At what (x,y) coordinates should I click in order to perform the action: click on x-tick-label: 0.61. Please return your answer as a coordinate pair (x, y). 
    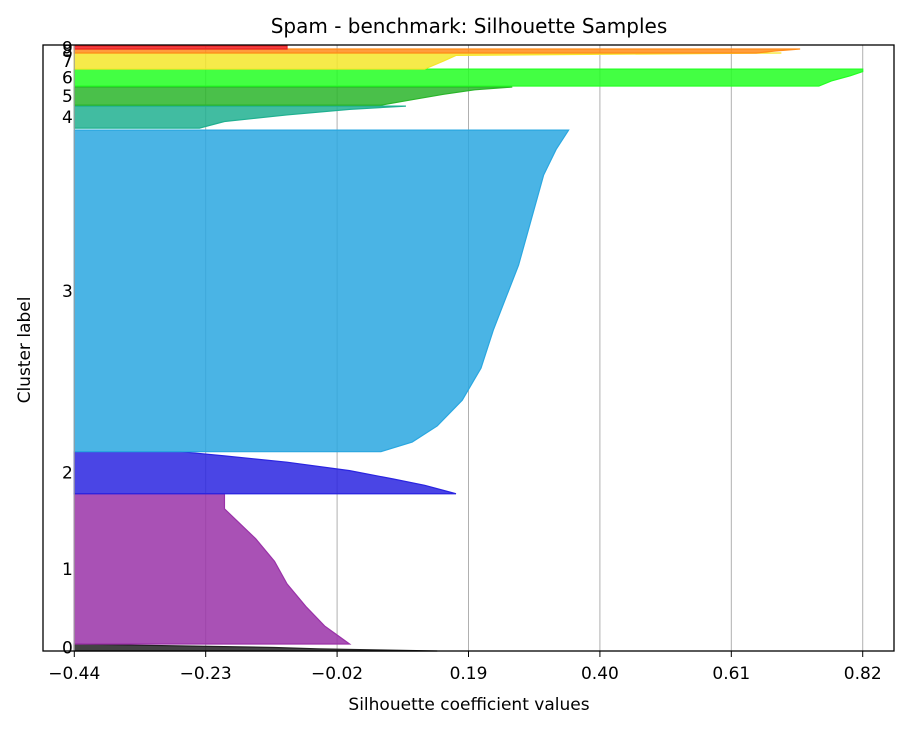
    Looking at the image, I should click on (731, 674).